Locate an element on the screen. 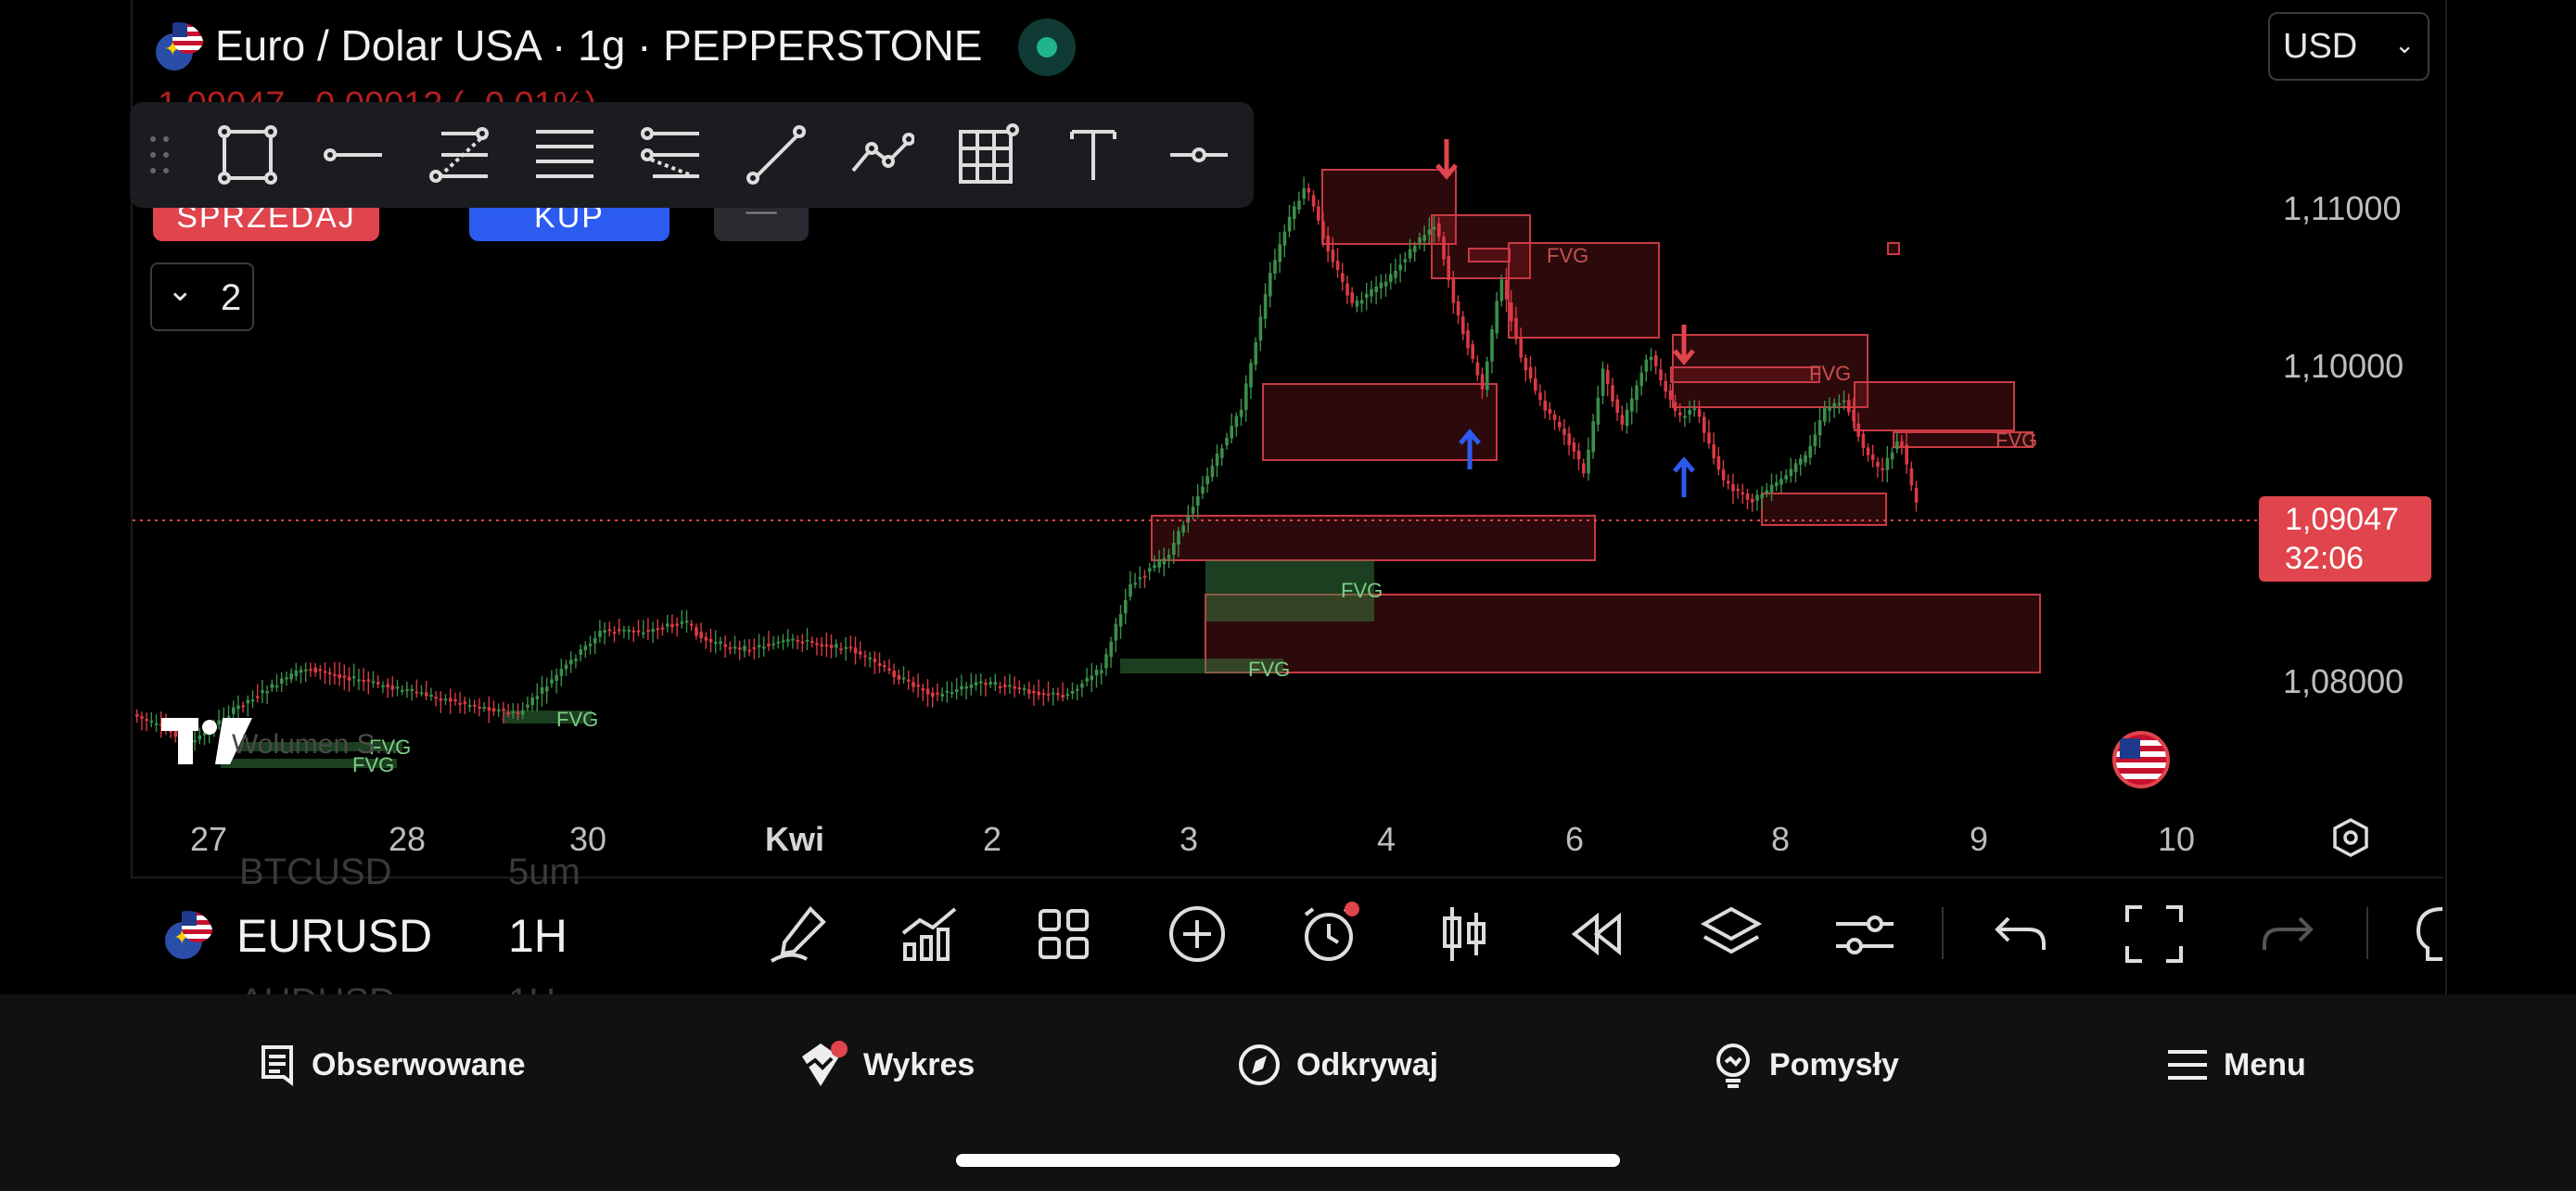  chevron-down-icon: ⌄ is located at coordinates (181, 290).